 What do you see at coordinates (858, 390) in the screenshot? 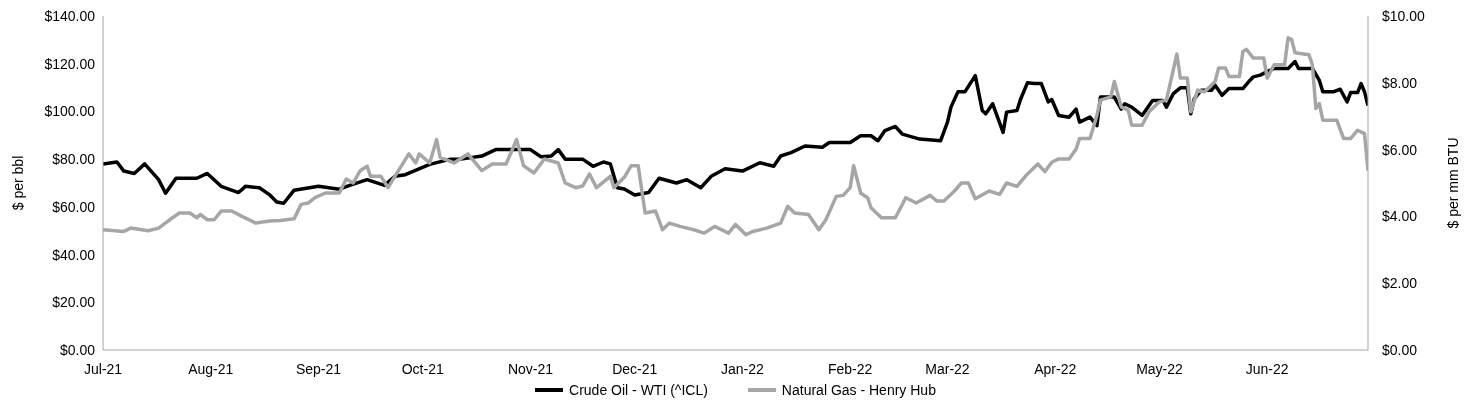
I see `legend-label: Natural Gas - Henry Hub` at bounding box center [858, 390].